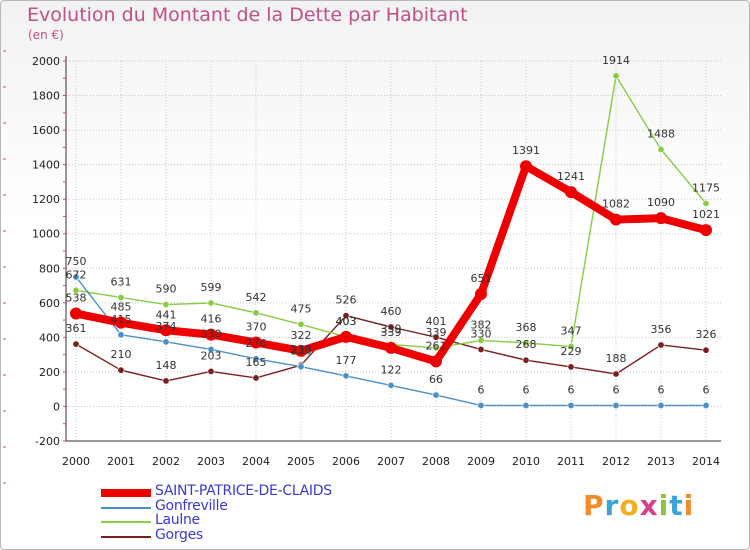 The image size is (750, 550). I want to click on data-label: 229, so click(571, 351).